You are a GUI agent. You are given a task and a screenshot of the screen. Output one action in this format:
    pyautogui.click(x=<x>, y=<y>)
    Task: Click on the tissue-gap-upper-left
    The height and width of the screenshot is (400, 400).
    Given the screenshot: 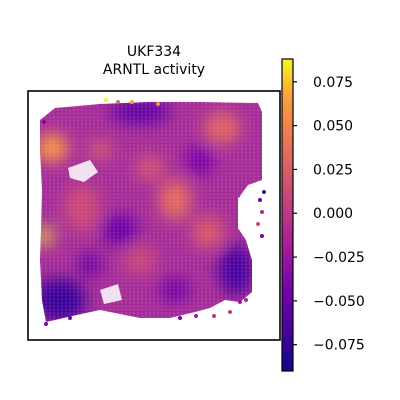 What is the action you would take?
    pyautogui.click(x=83, y=171)
    